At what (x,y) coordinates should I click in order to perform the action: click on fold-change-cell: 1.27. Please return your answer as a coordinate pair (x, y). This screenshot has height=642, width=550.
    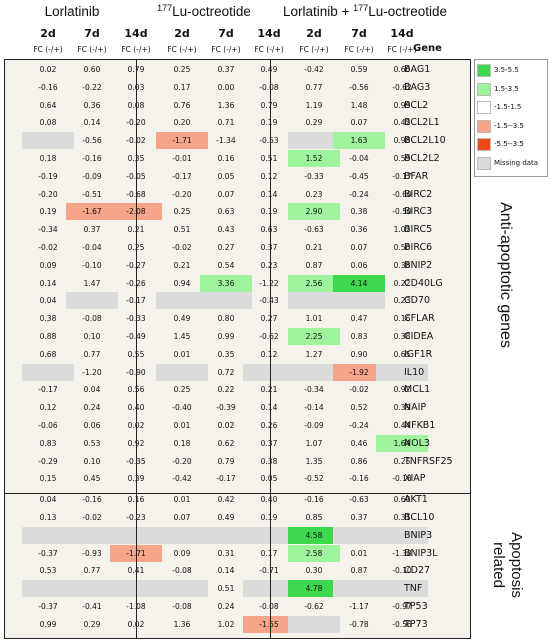
    Looking at the image, I should click on (314, 354).